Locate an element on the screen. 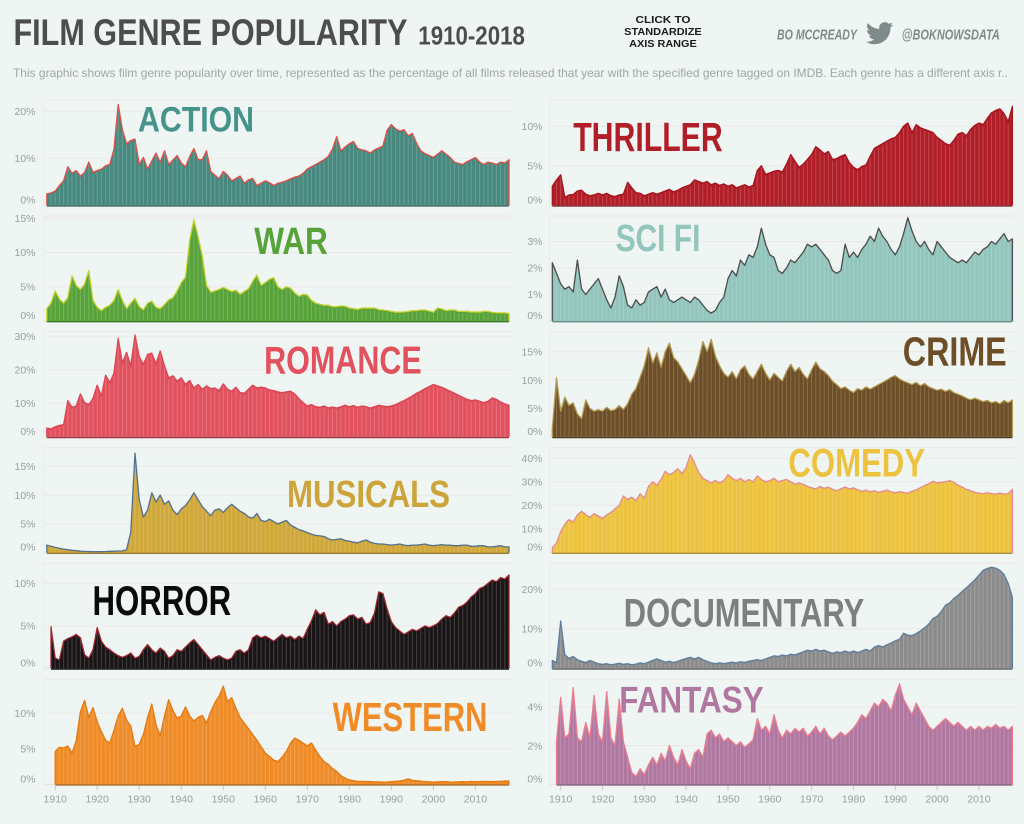 The image size is (1024, 824). svg-text: WESTERN is located at coordinates (410, 717).